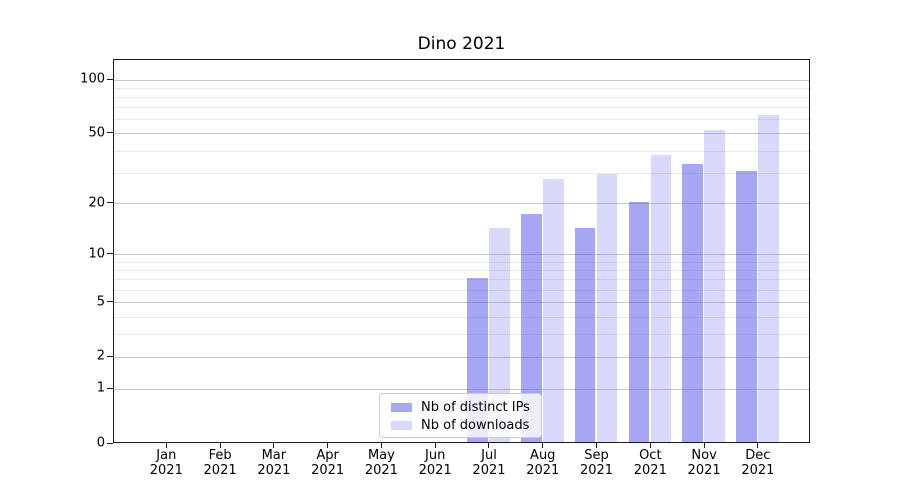  I want to click on x-tick-label-sep: Sep 2021, so click(597, 463).